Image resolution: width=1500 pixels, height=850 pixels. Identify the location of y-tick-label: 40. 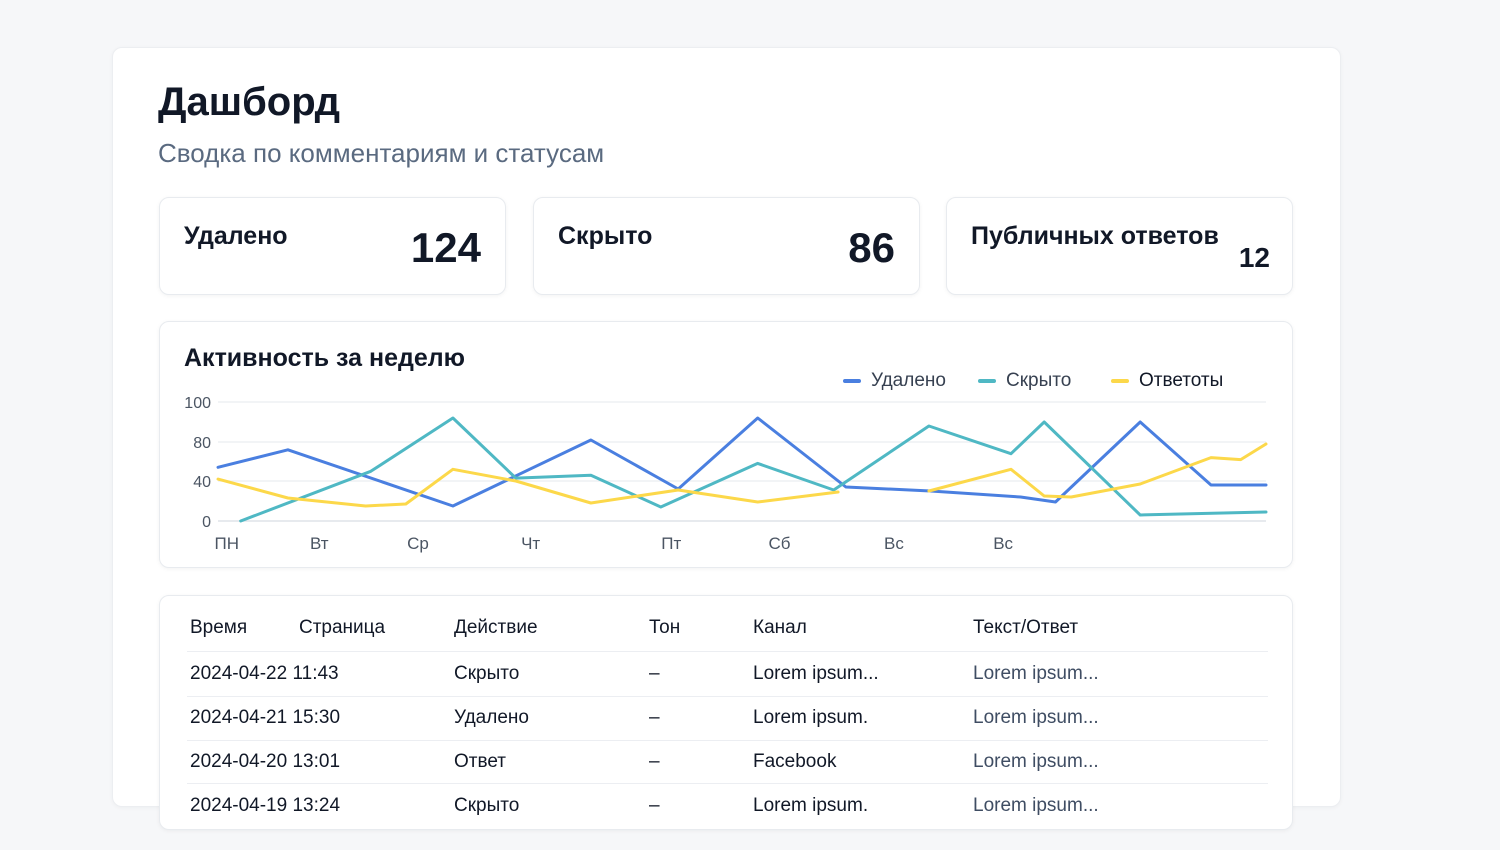
(202, 482).